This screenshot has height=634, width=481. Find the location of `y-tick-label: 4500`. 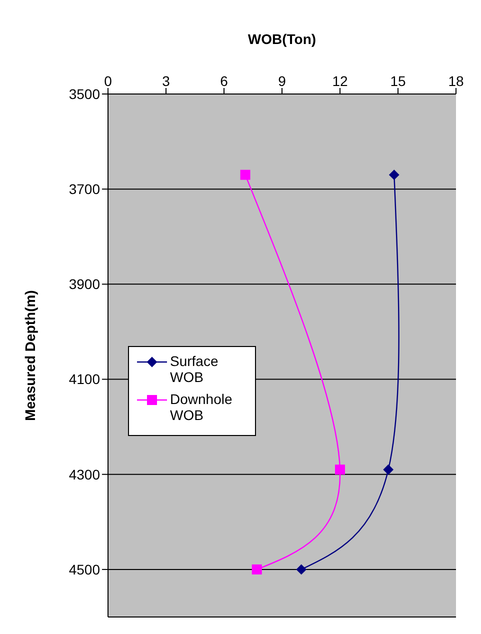

y-tick-label: 4500 is located at coordinates (84, 569).